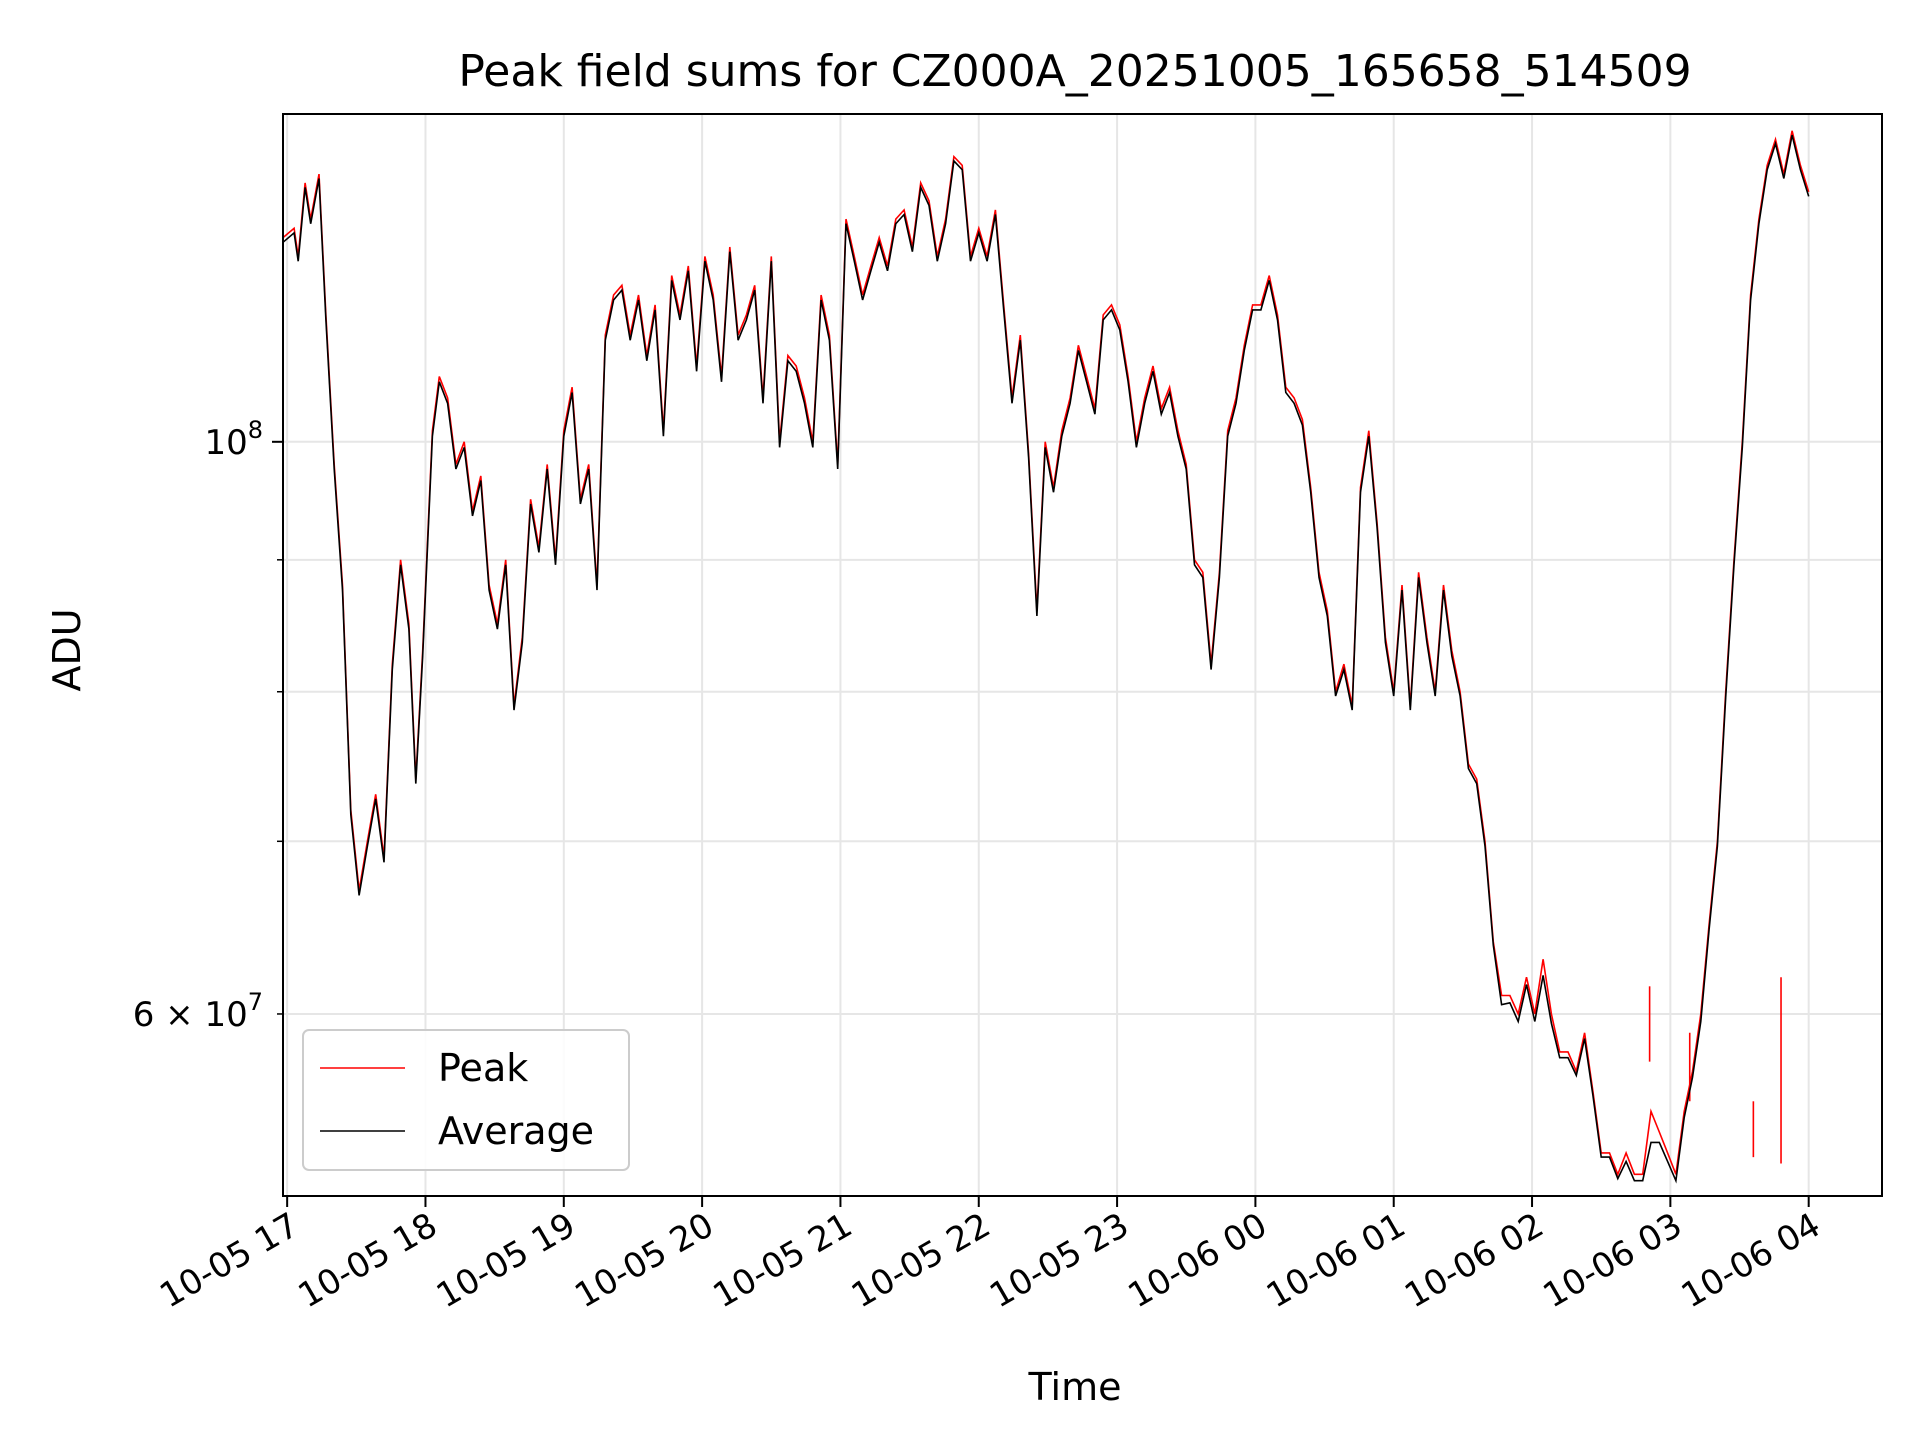  What do you see at coordinates (198, 1011) in the screenshot?
I see `y-minor-tick-label: 6 × 107` at bounding box center [198, 1011].